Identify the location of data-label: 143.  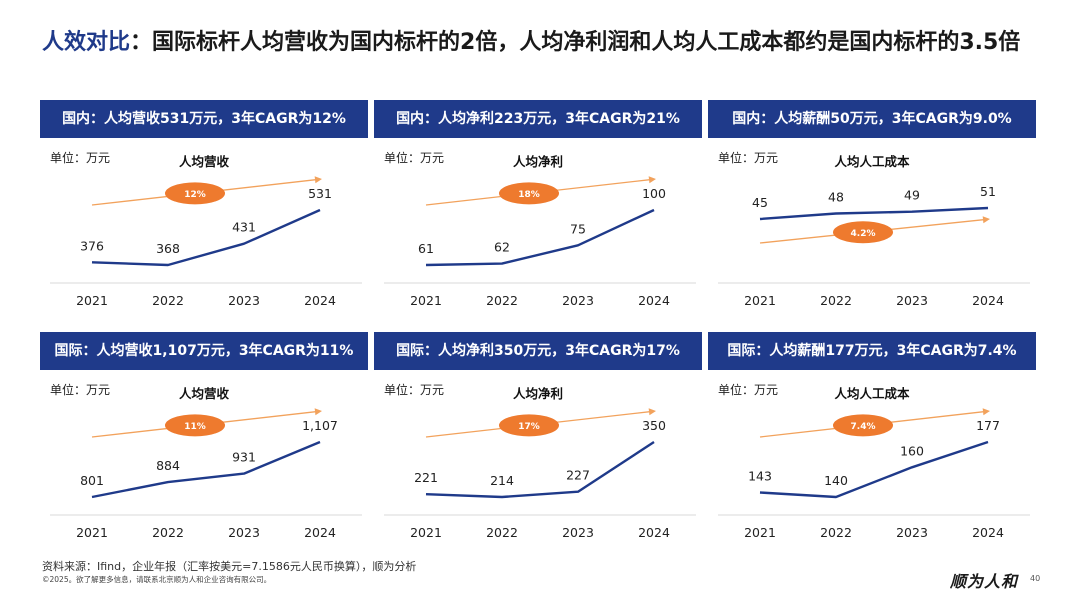
(760, 476).